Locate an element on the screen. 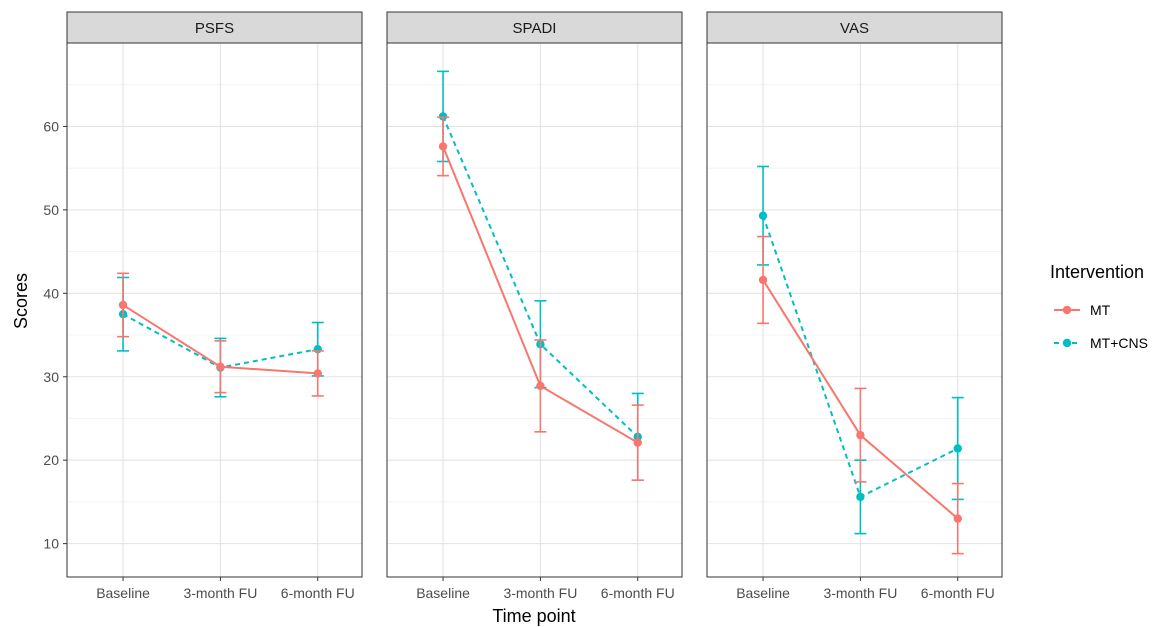 Image resolution: width=1164 pixels, height=627 pixels. y-tick-label: 40 is located at coordinates (51, 293).